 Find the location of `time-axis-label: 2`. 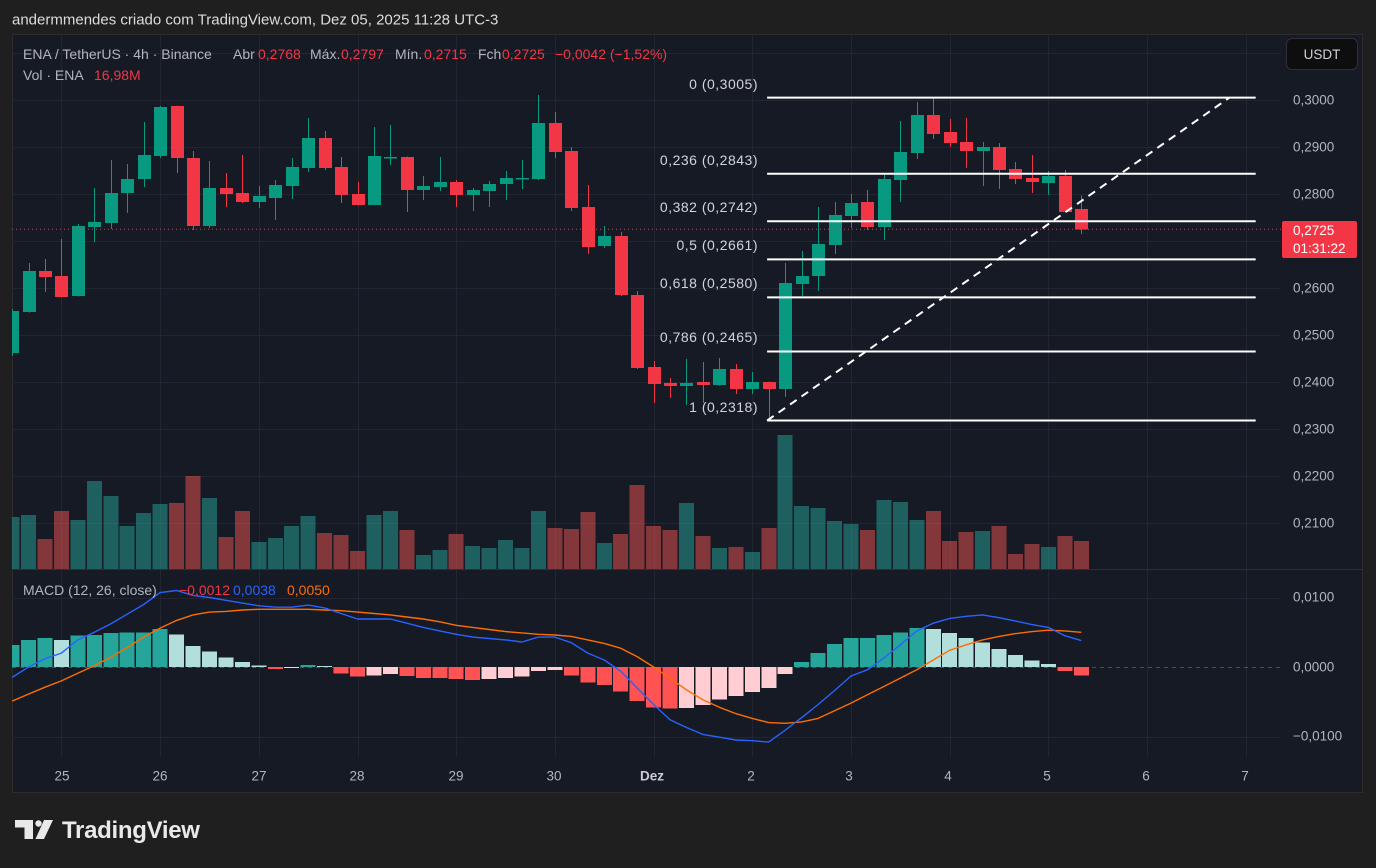

time-axis-label: 2 is located at coordinates (751, 776).